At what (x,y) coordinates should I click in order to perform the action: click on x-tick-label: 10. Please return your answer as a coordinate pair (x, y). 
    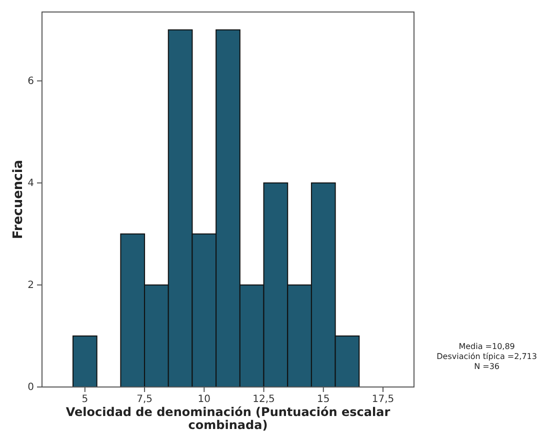
    Looking at the image, I should click on (204, 400).